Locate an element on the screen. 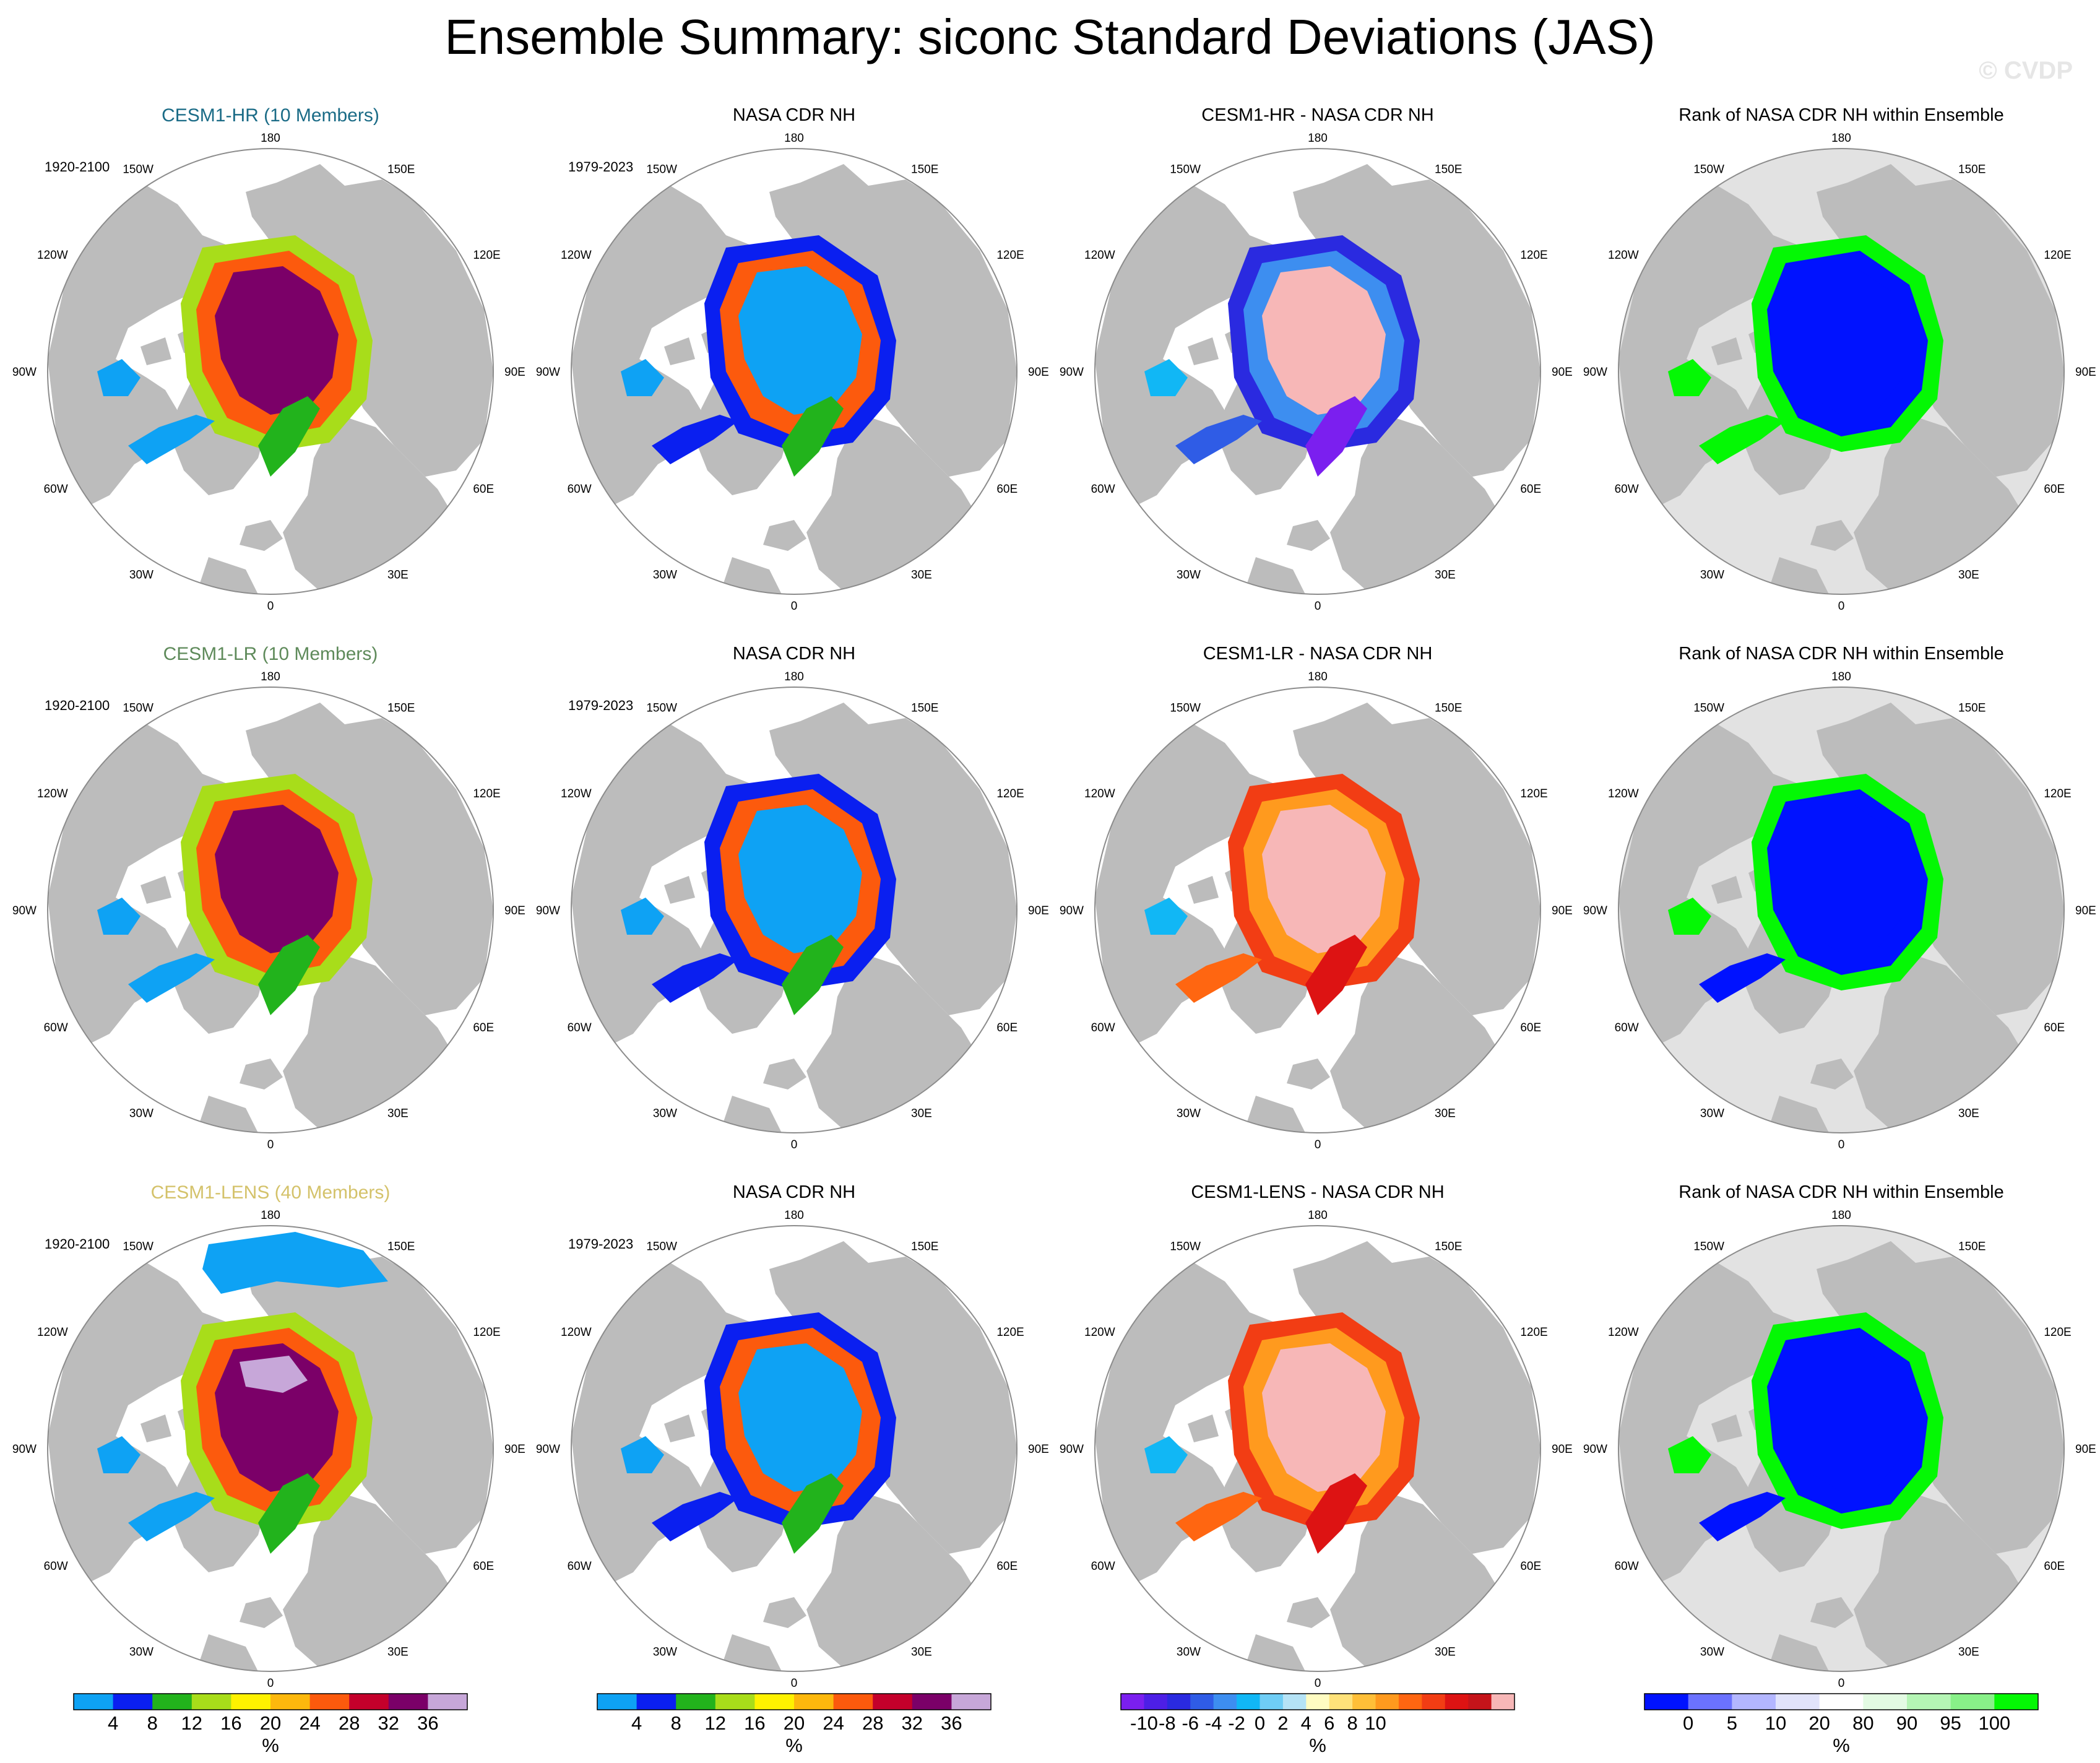 The image size is (2100, 1763). colorbar-tick-label: 100 is located at coordinates (1994, 1723).